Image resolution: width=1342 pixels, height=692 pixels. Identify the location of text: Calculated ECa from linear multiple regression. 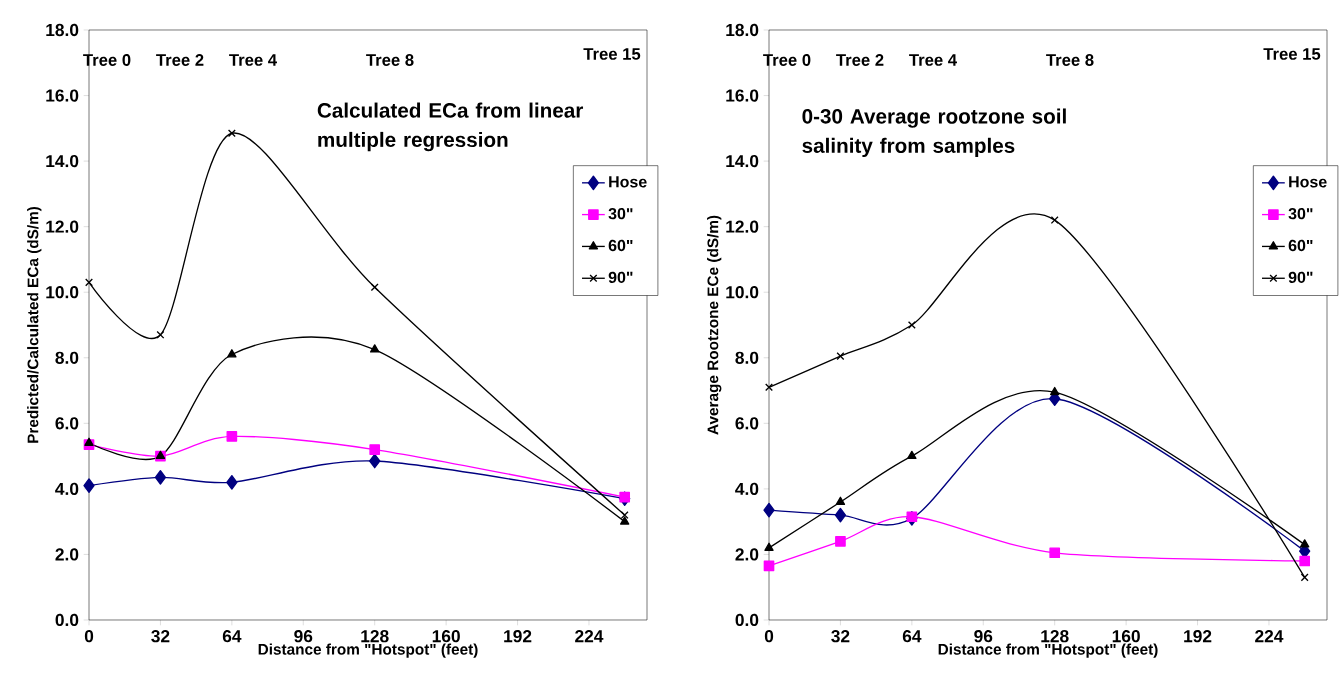
(450, 127).